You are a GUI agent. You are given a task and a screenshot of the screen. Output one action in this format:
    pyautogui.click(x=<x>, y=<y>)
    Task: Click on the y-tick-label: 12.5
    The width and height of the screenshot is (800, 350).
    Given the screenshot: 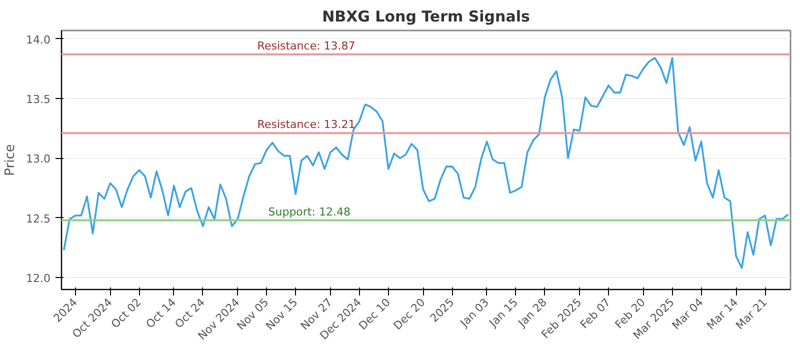 What is the action you would take?
    pyautogui.click(x=38, y=219)
    